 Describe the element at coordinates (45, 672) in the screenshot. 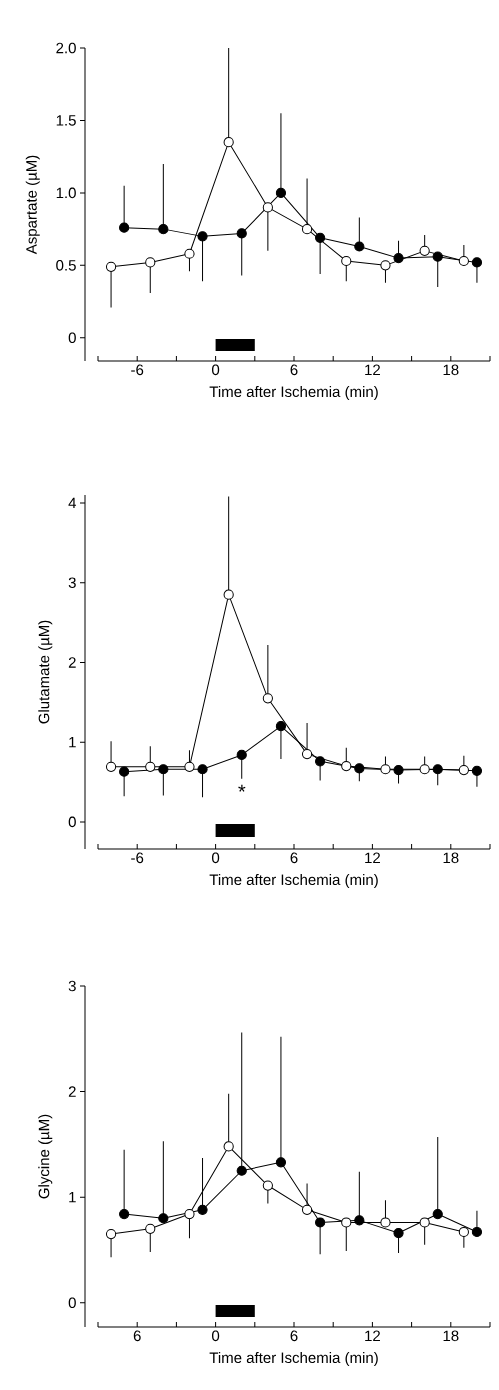

I see `y-axis-title: Glutamate (µM)` at that location.